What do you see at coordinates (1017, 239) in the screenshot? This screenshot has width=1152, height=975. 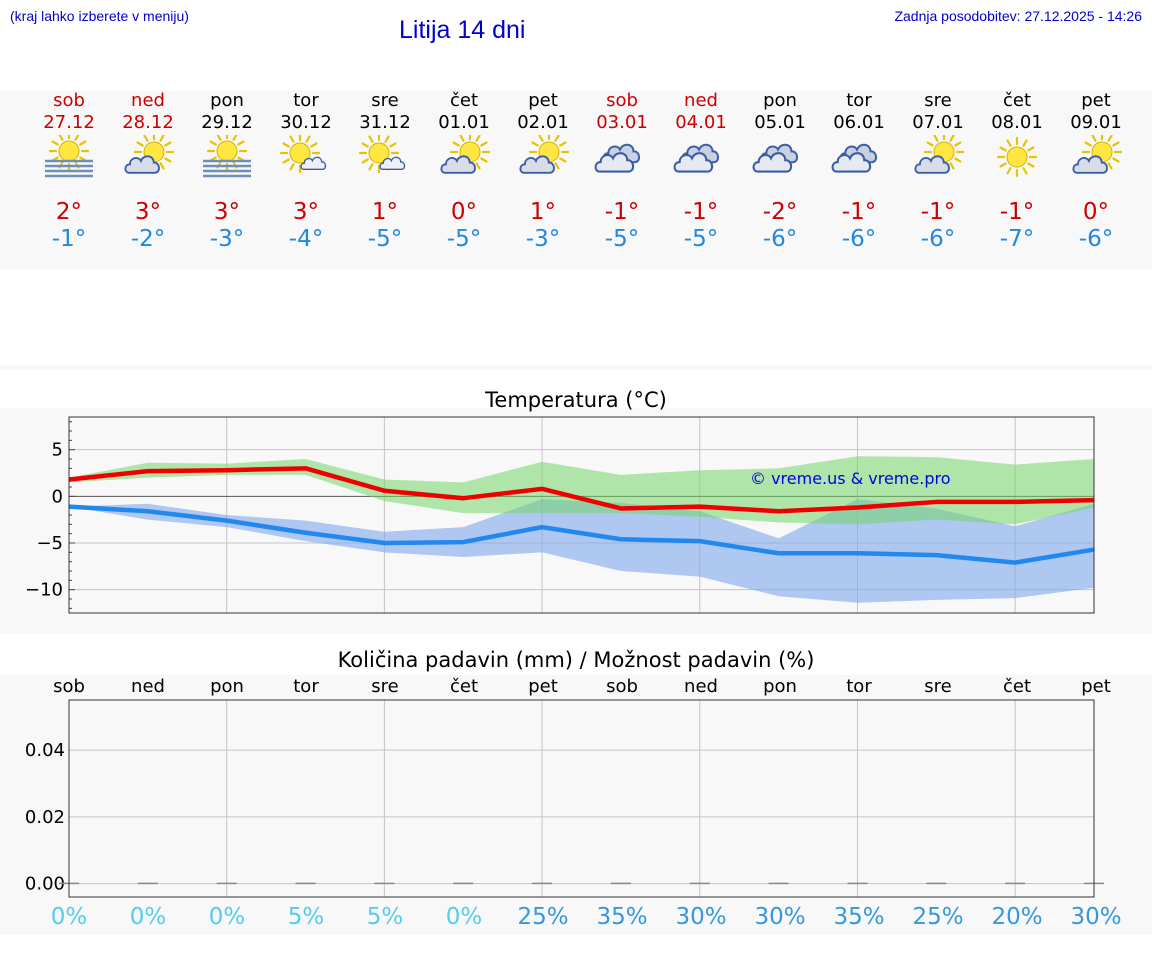 I see `min-temp: -7°` at bounding box center [1017, 239].